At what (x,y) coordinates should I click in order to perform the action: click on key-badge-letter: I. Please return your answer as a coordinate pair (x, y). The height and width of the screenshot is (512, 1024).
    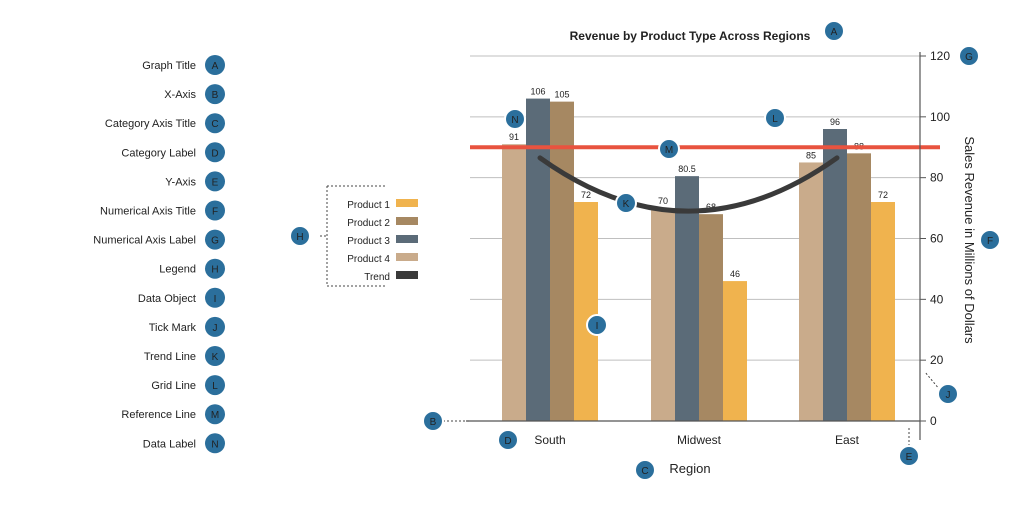
    Looking at the image, I should click on (215, 299).